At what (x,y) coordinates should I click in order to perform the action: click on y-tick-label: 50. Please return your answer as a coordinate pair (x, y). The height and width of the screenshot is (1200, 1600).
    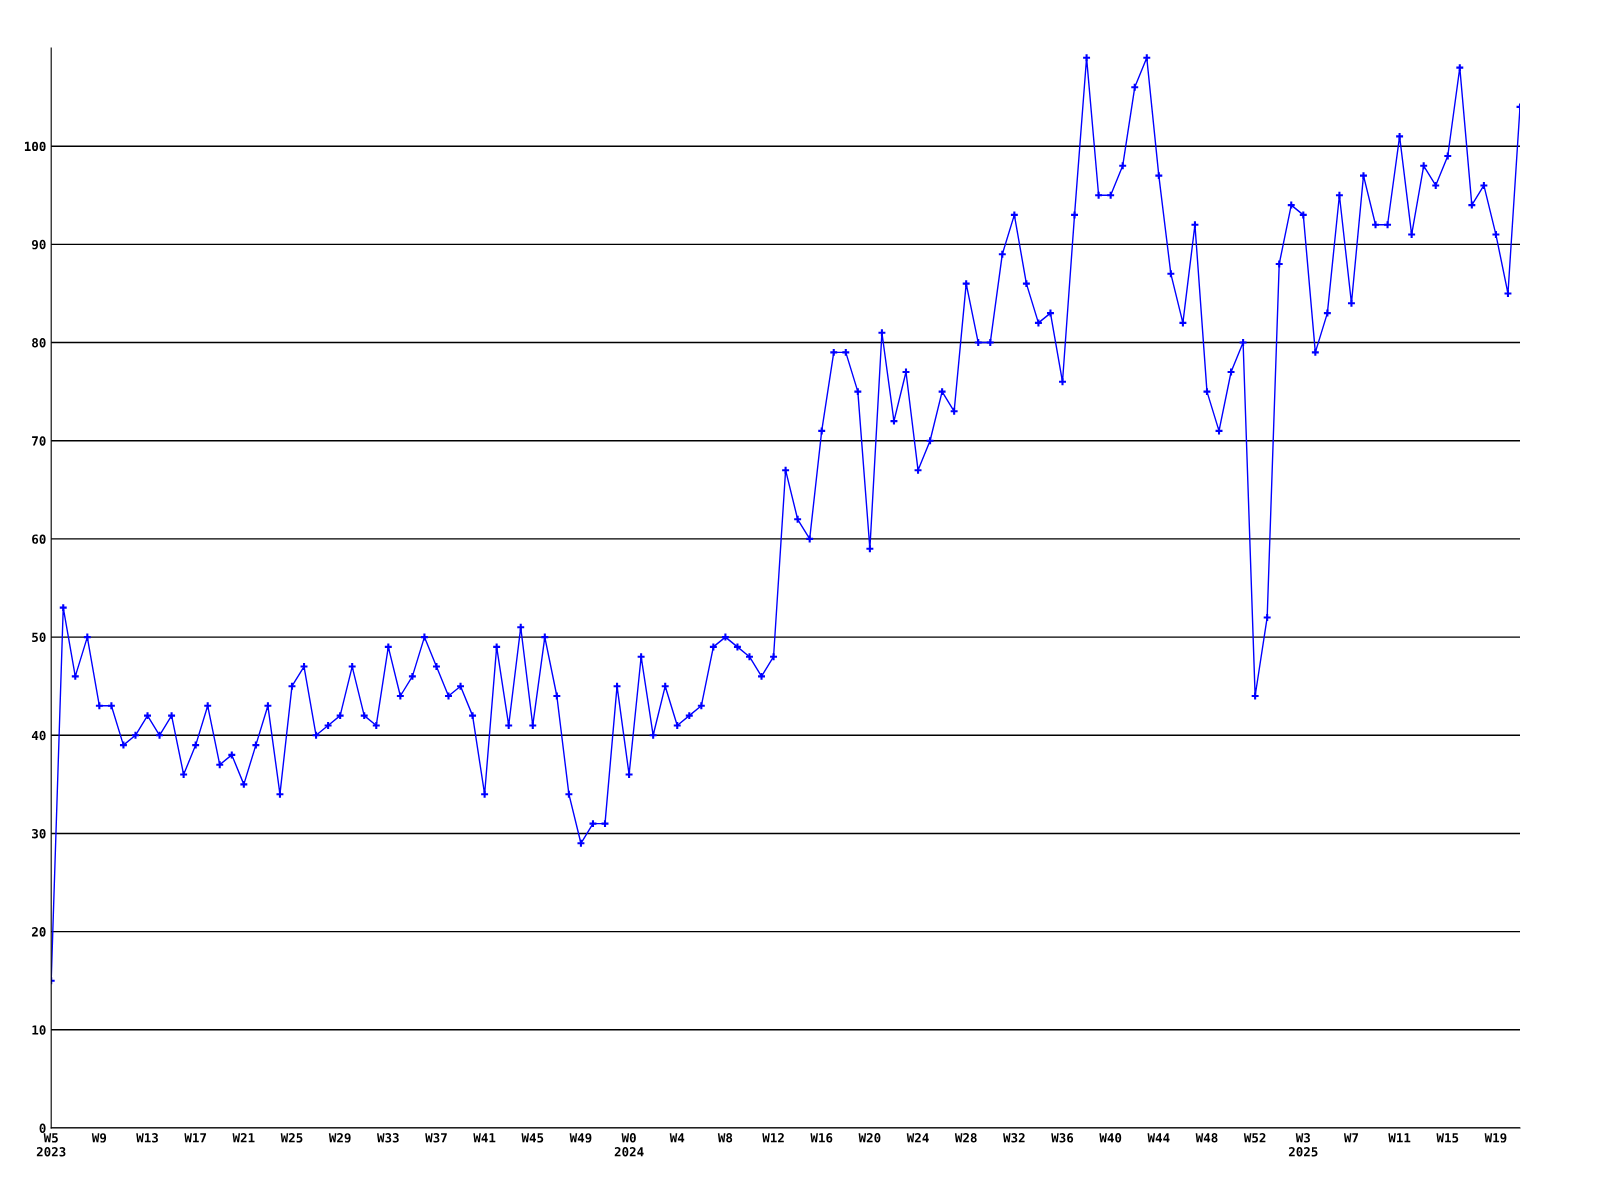
    Looking at the image, I should click on (39, 637).